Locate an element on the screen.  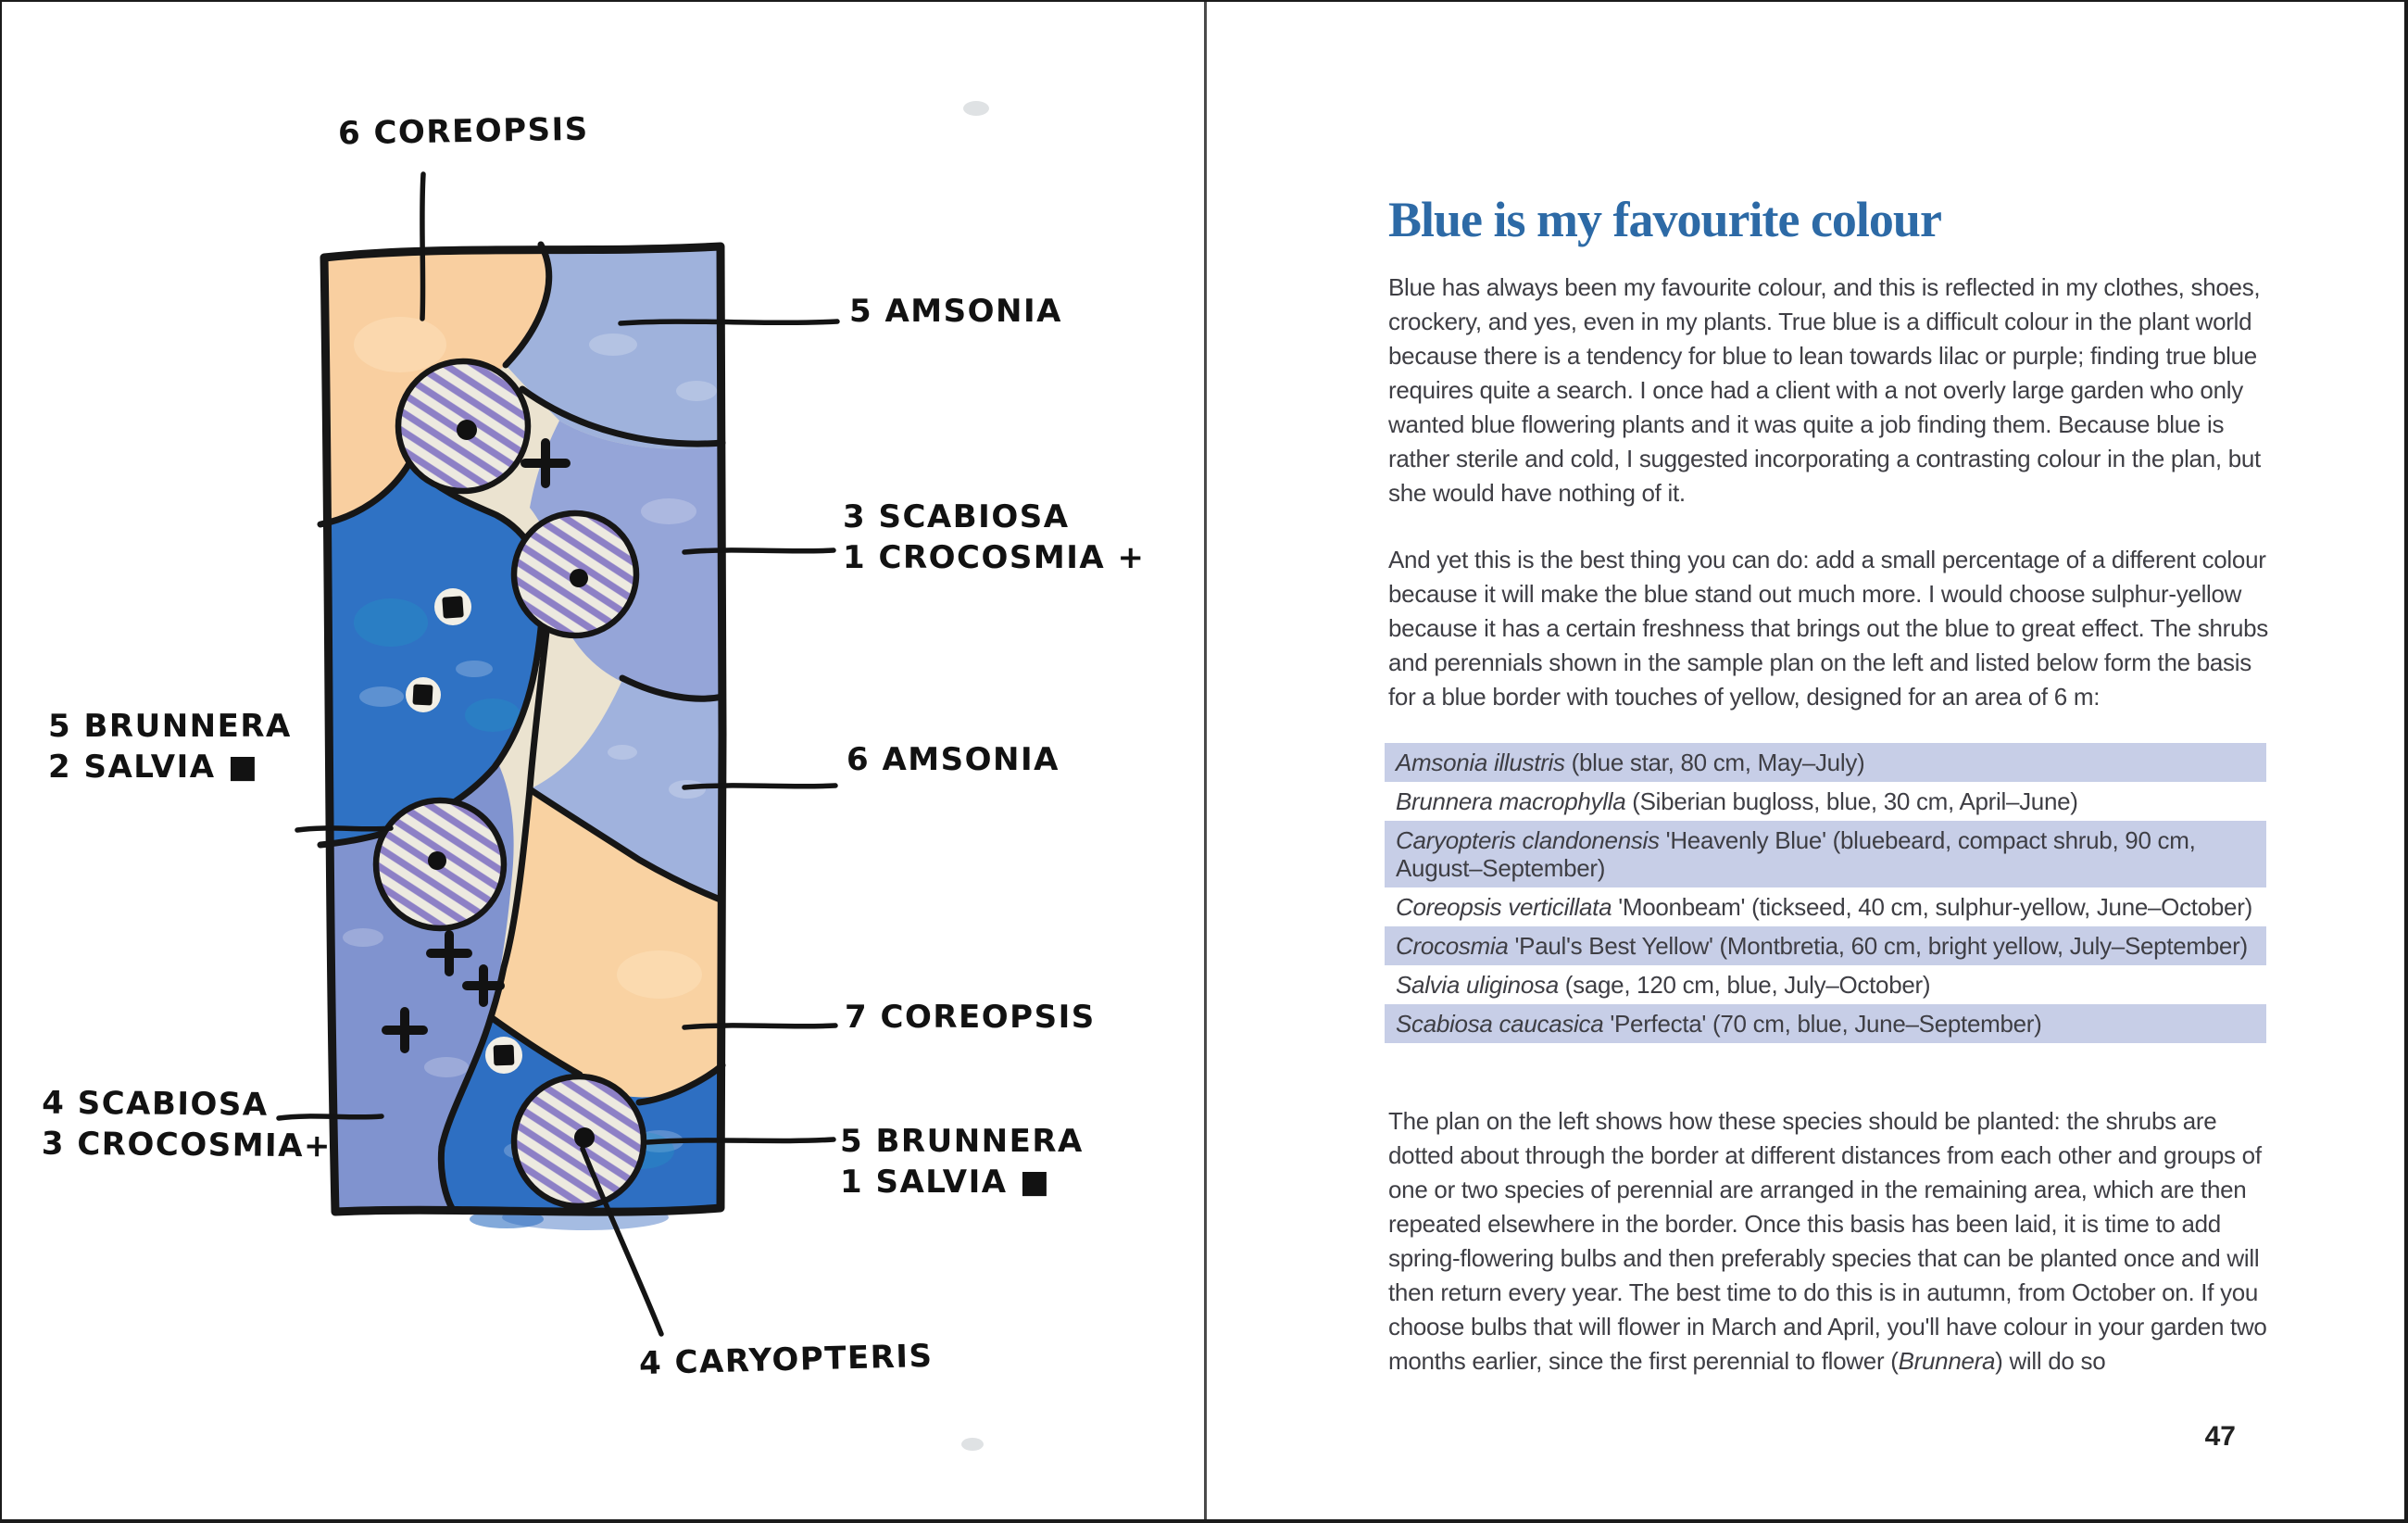
page-gutter-divider is located at coordinates (1206, 760).